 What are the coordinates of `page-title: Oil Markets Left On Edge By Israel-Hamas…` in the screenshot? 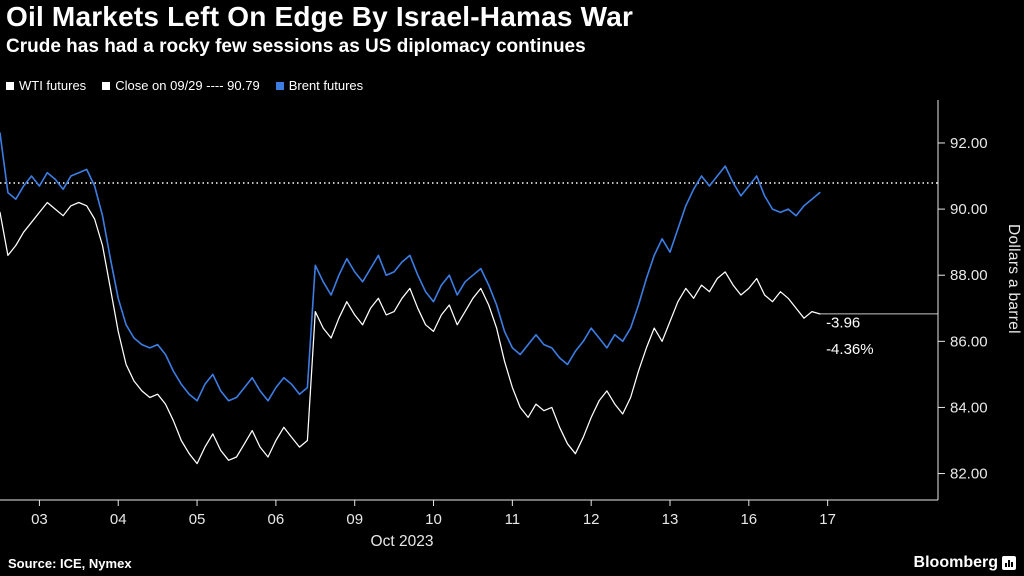 It's located at (320, 16).